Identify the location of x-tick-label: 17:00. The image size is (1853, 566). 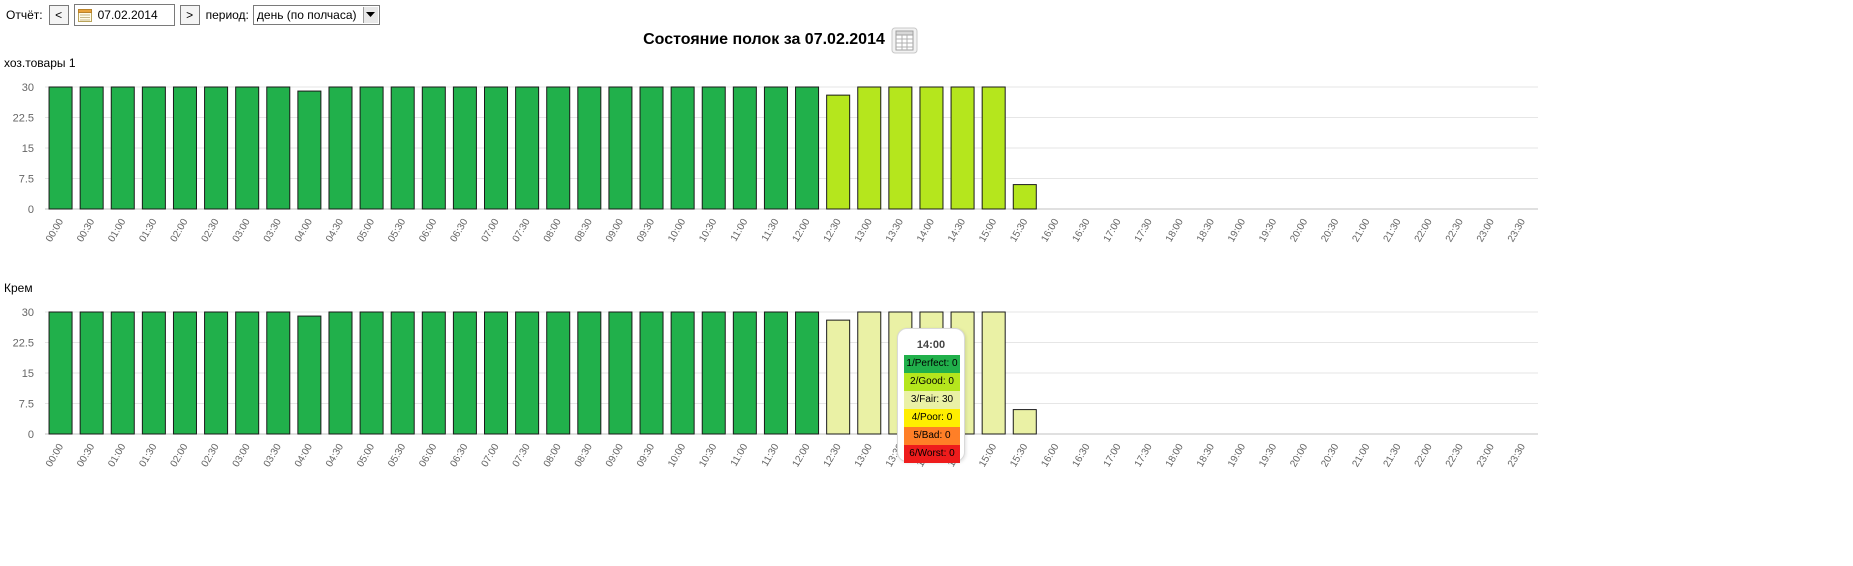
(1113, 231).